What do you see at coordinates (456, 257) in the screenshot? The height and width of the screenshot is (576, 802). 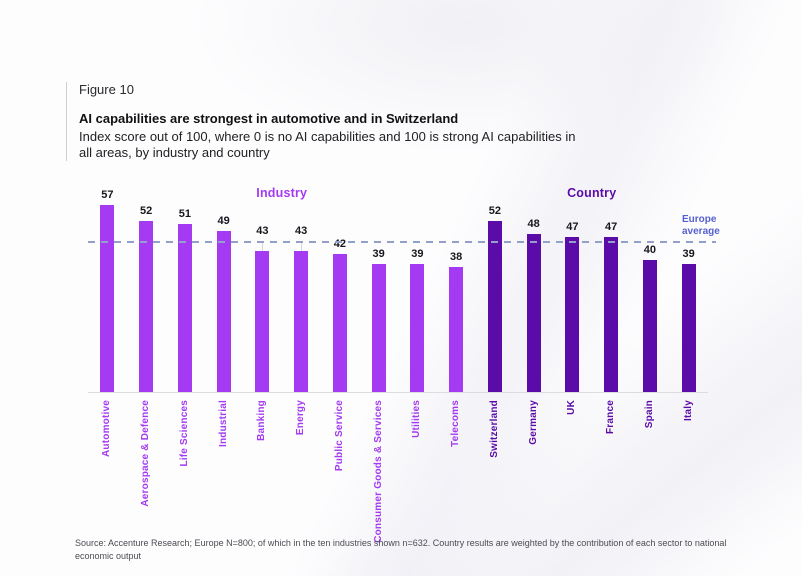 I see `bar-value-label: 38` at bounding box center [456, 257].